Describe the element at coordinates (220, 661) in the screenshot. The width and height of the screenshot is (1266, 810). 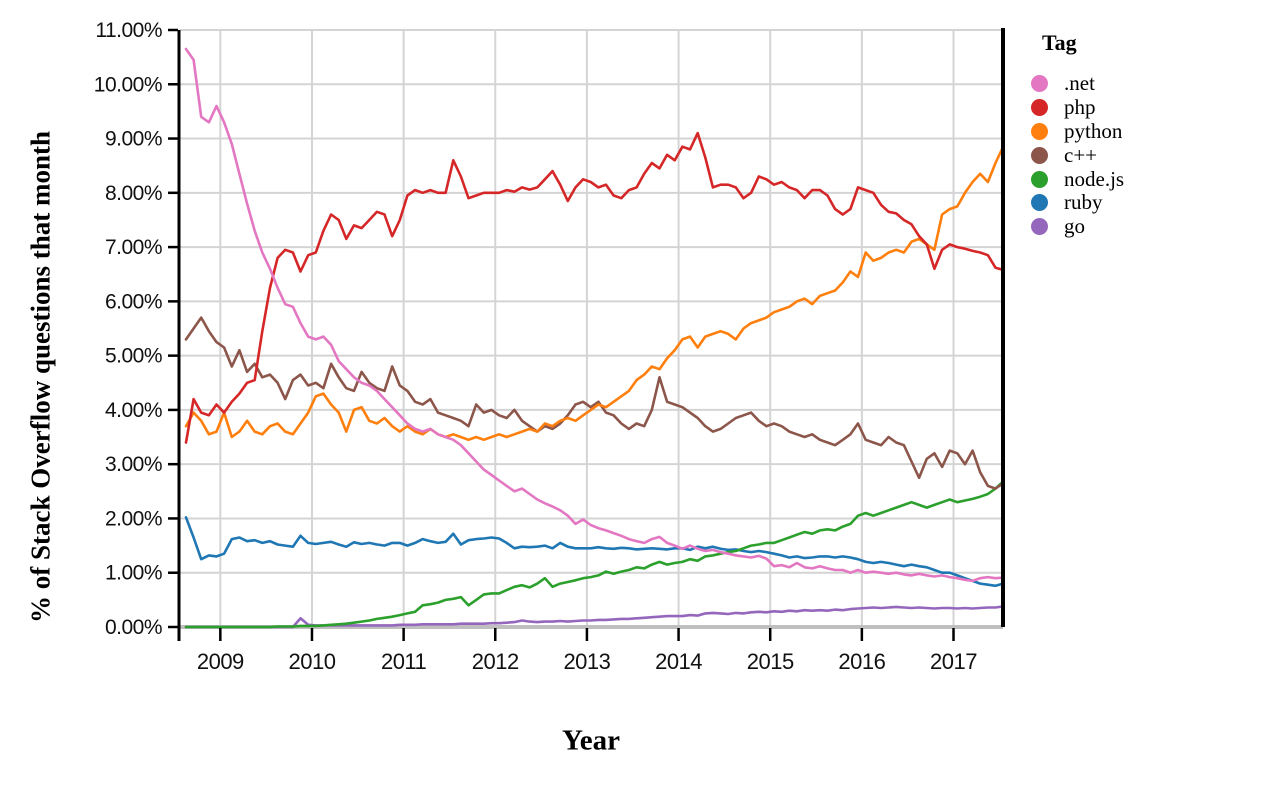
I see `x-tick-label: 2009` at that location.